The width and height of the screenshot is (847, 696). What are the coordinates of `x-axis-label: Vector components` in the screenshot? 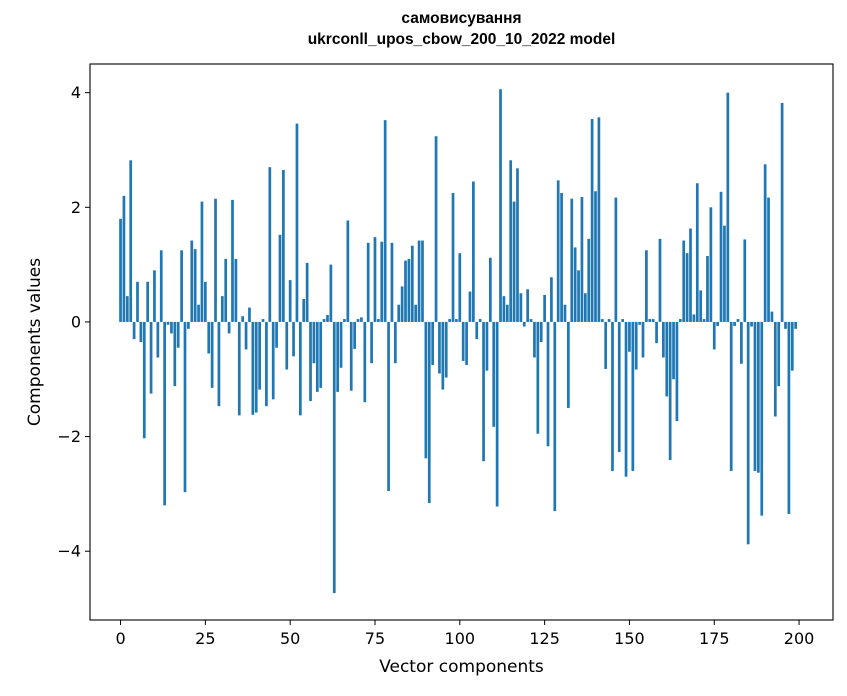 It's located at (461, 667).